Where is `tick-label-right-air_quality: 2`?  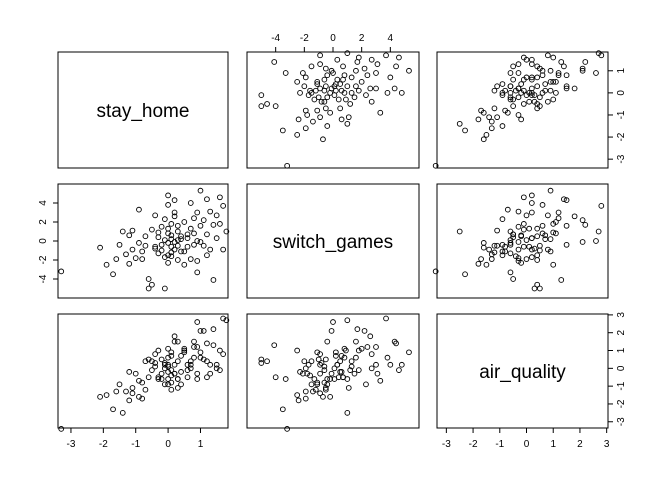
tick-label-right-air_quality: 2 is located at coordinates (621, 332).